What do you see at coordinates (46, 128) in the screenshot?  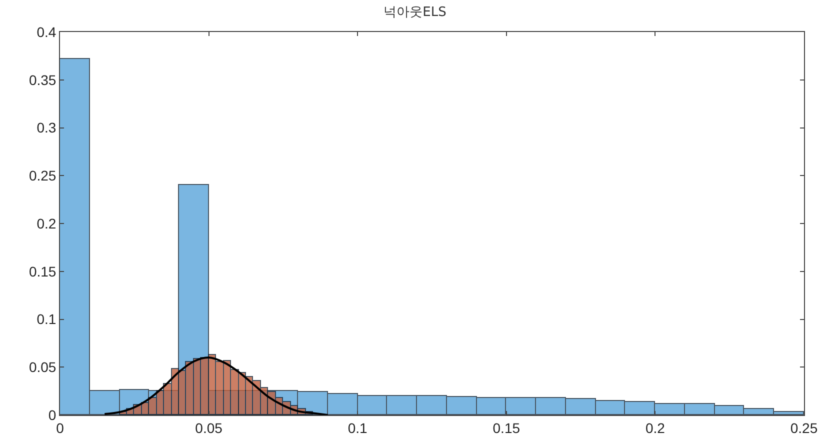 I see `y-tick-label: 0.3` at bounding box center [46, 128].